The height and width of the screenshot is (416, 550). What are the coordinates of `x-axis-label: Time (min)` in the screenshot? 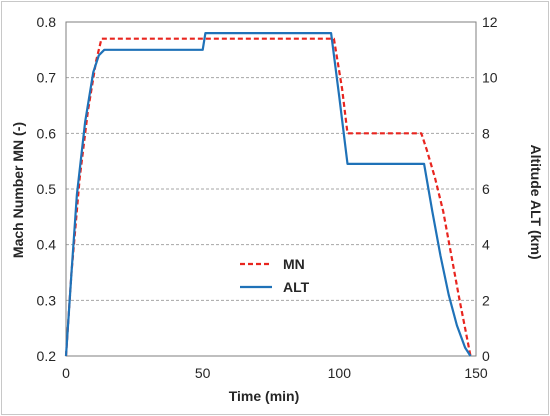 It's located at (264, 396).